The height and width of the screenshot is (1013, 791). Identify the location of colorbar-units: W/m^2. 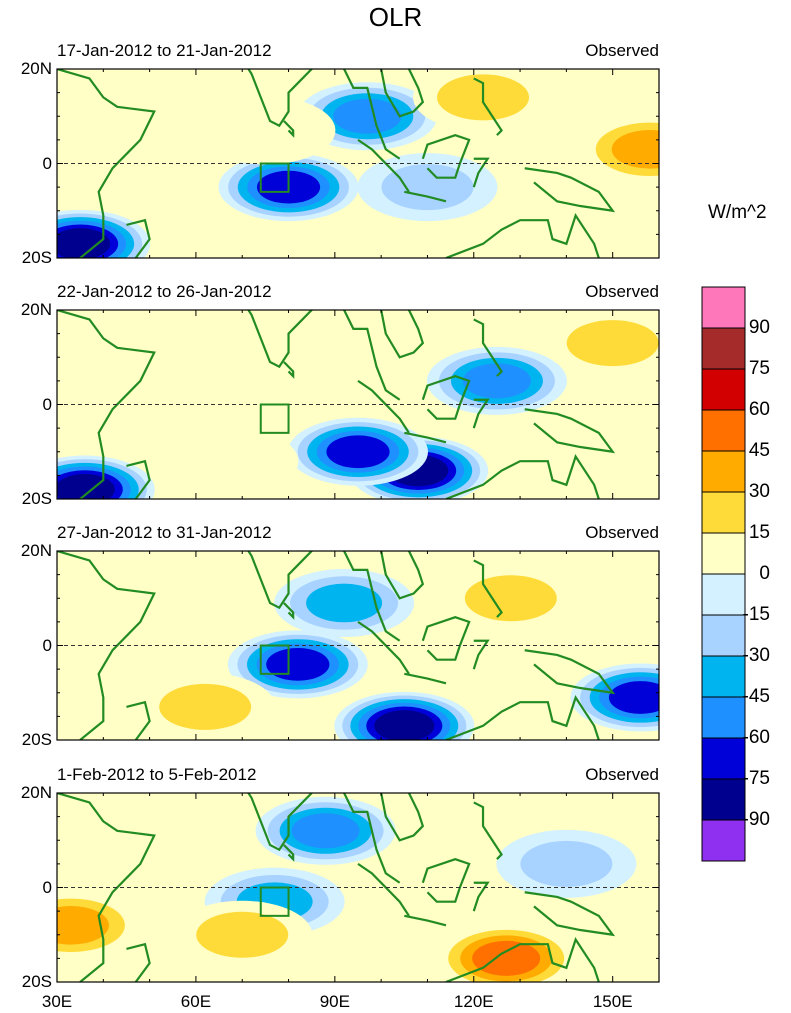
(737, 212).